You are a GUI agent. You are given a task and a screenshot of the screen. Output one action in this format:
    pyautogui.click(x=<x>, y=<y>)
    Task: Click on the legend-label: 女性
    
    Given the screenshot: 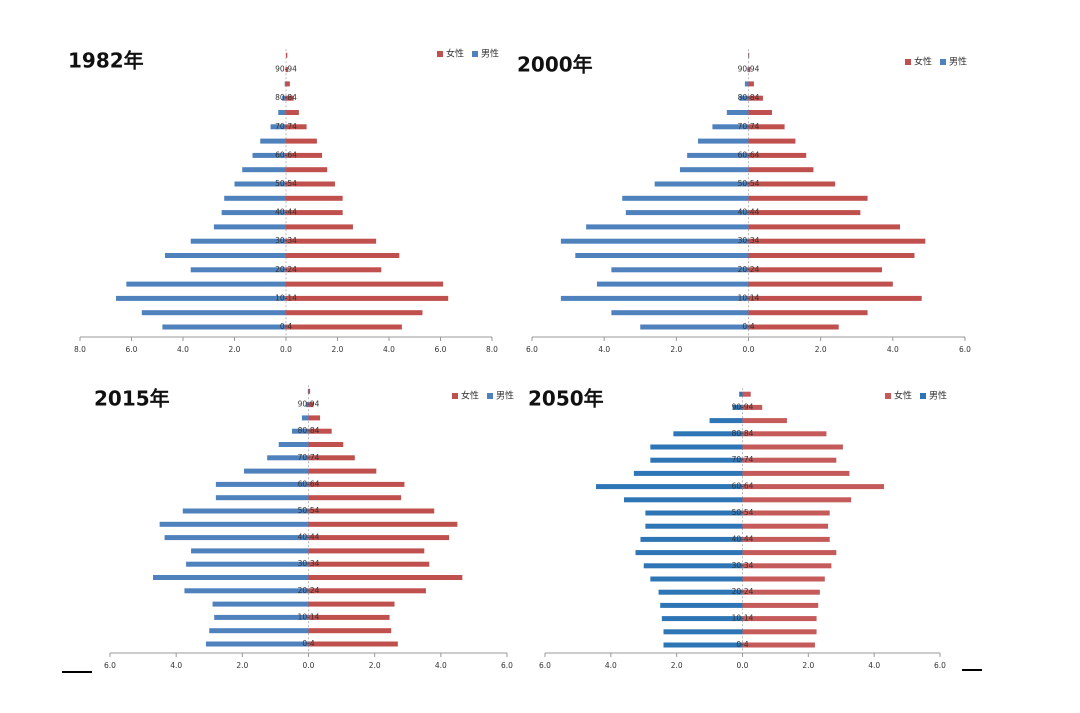 What is the action you would take?
    pyautogui.click(x=903, y=396)
    